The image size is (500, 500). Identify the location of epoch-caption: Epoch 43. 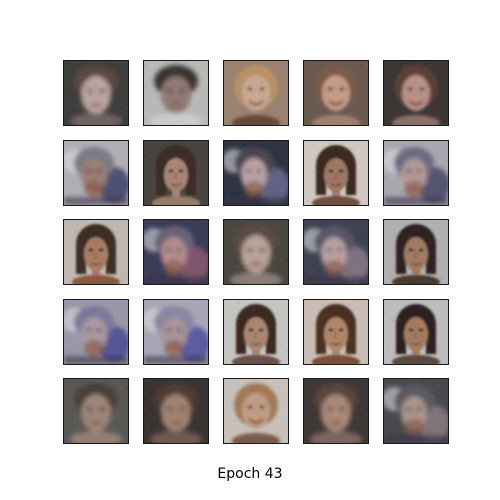
(250, 474).